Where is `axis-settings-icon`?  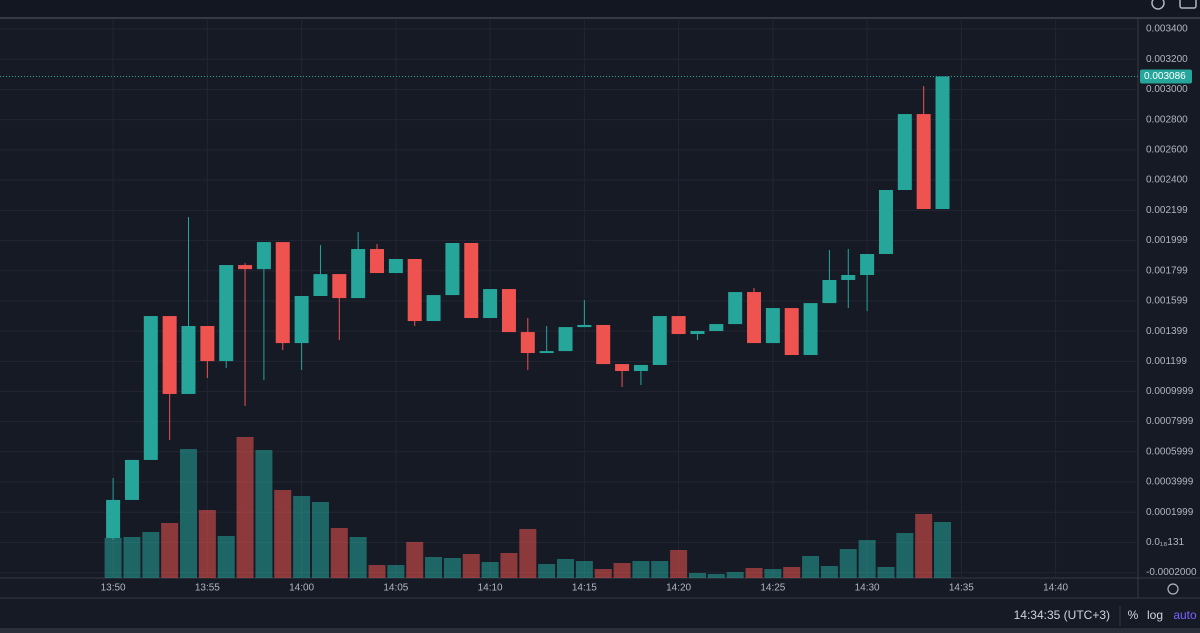 axis-settings-icon is located at coordinates (1173, 589).